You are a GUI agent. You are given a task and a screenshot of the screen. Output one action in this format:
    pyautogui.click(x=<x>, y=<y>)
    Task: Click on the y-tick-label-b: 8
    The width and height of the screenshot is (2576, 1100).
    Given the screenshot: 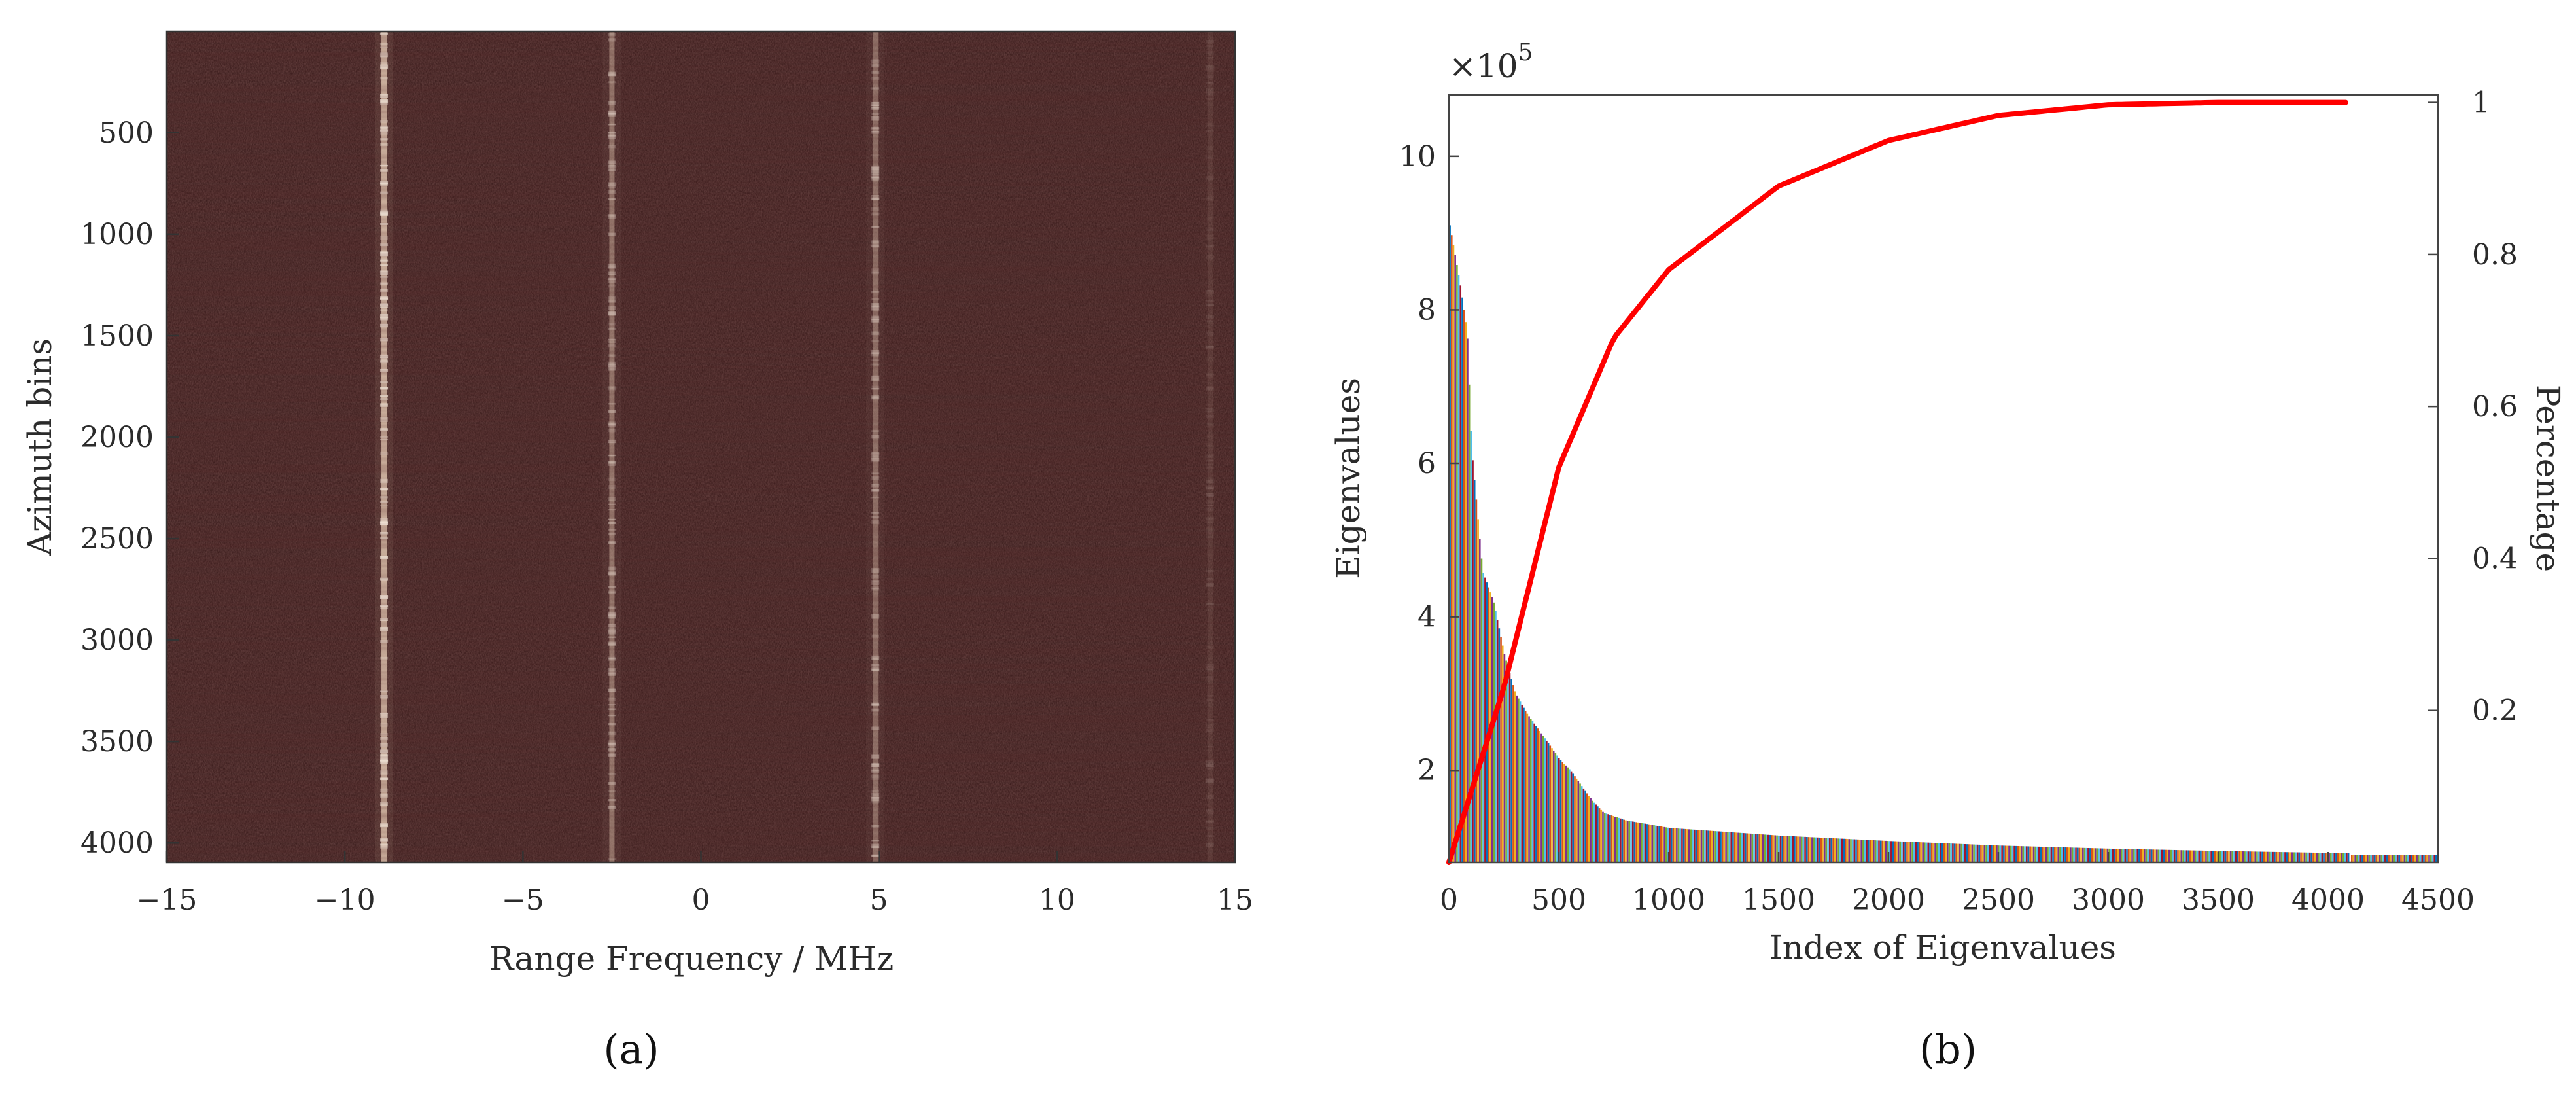 What is the action you would take?
    pyautogui.click(x=1427, y=310)
    